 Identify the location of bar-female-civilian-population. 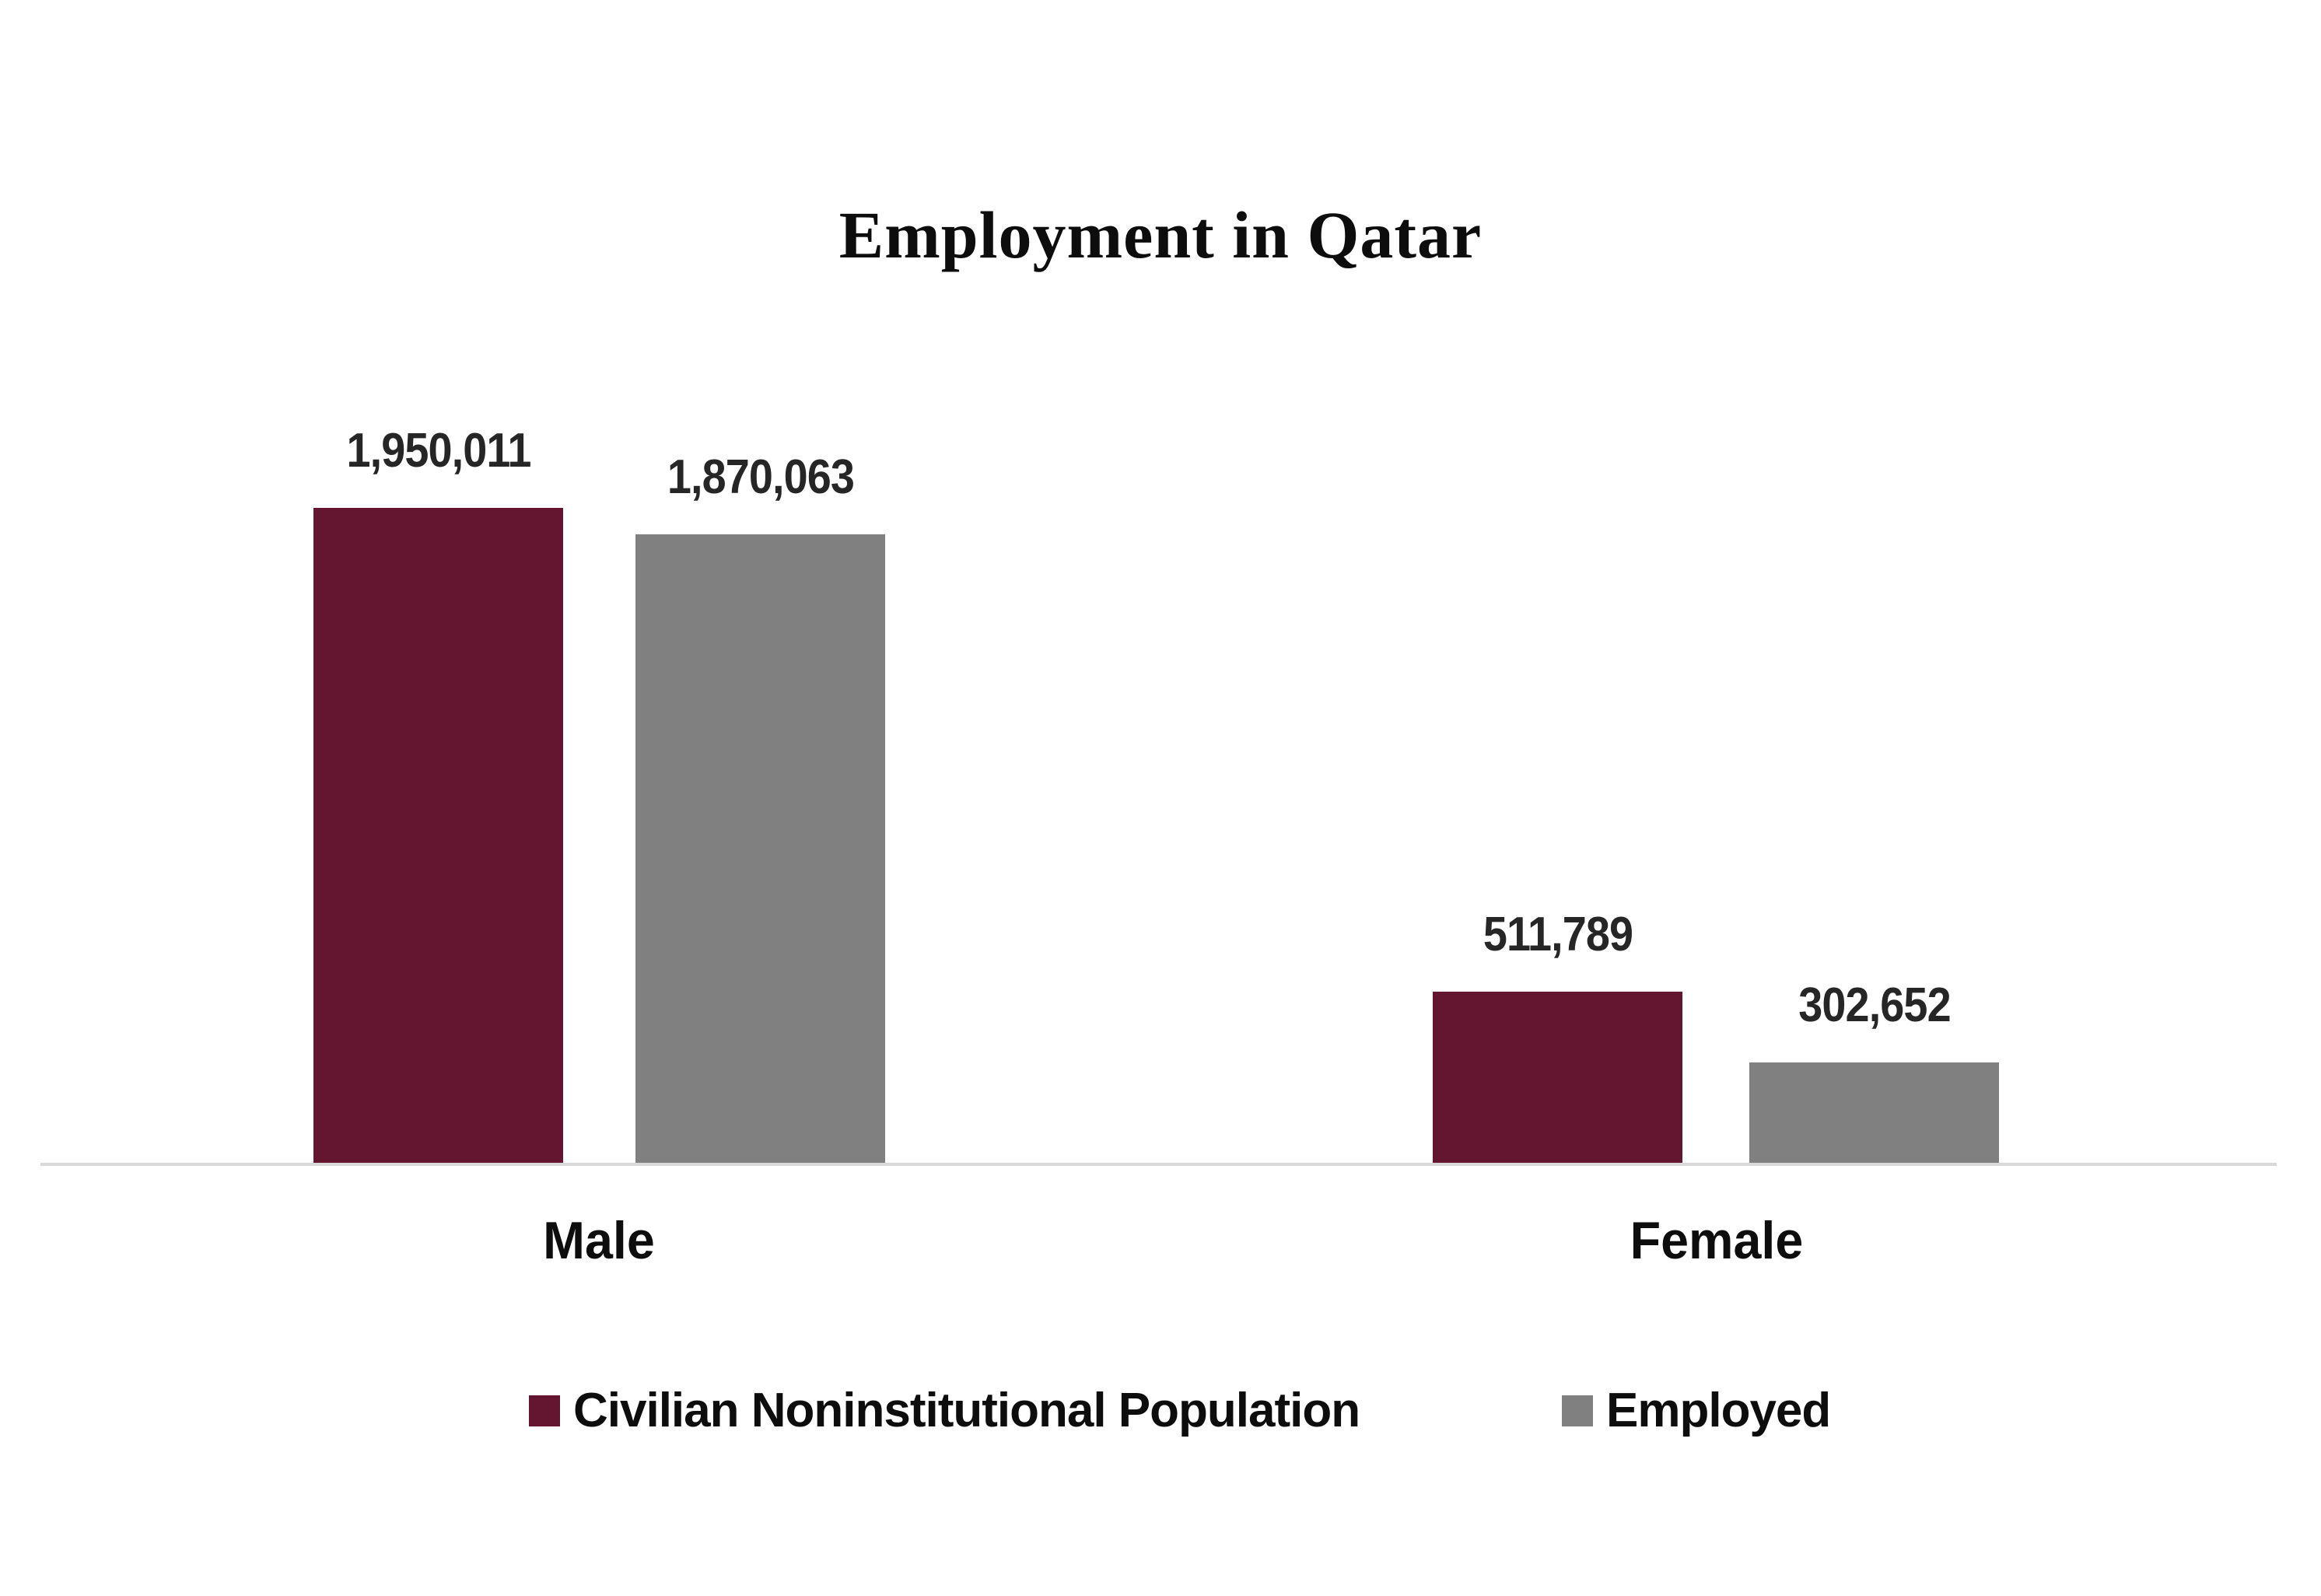
(1557, 1078).